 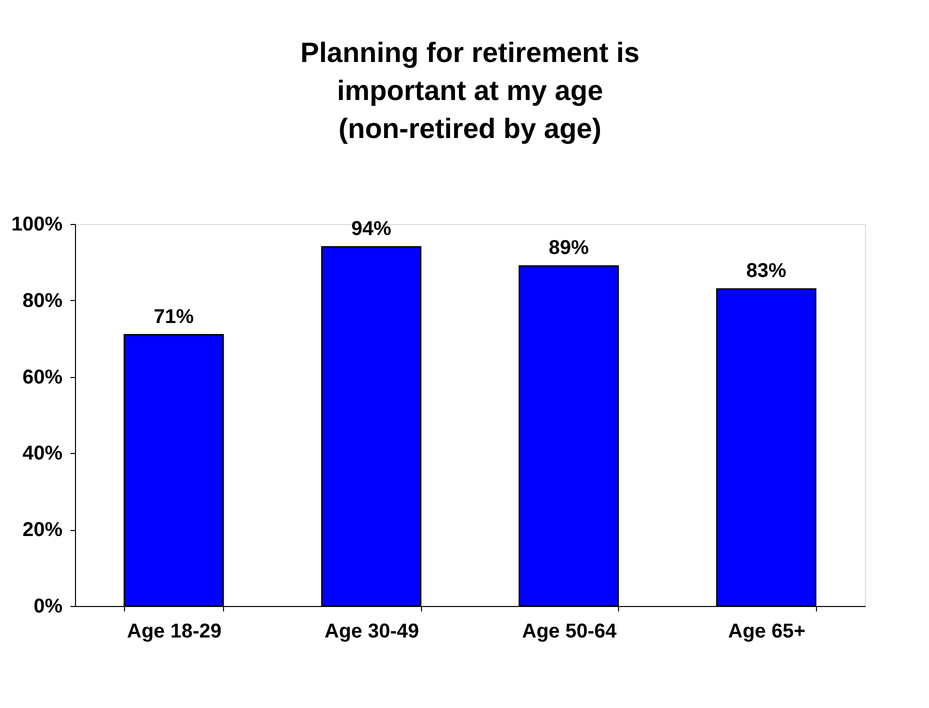 I want to click on x-tick-label: Age 18-29, so click(x=174, y=631).